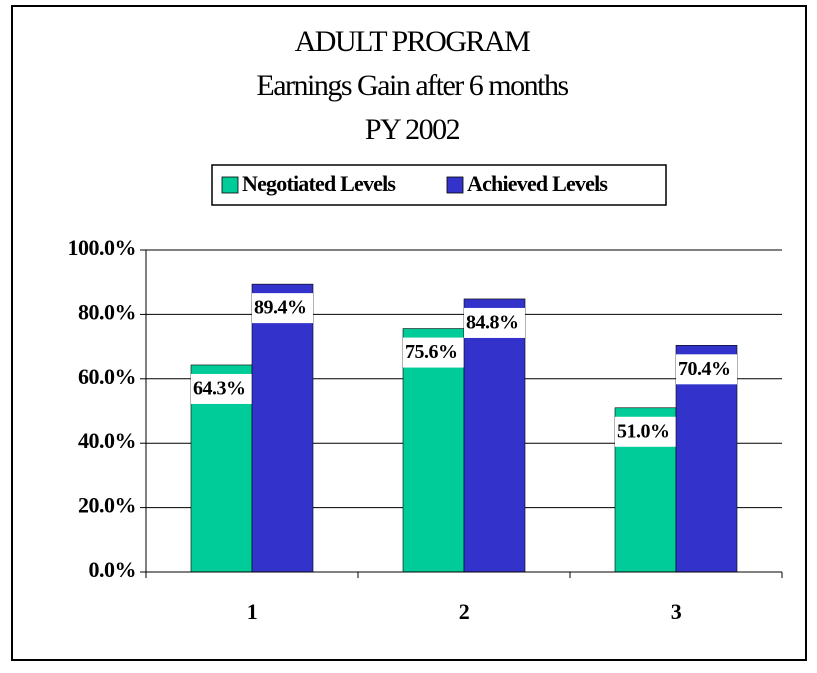 This screenshot has width=817, height=673. What do you see at coordinates (252, 611) in the screenshot?
I see `x-tick-label: 1` at bounding box center [252, 611].